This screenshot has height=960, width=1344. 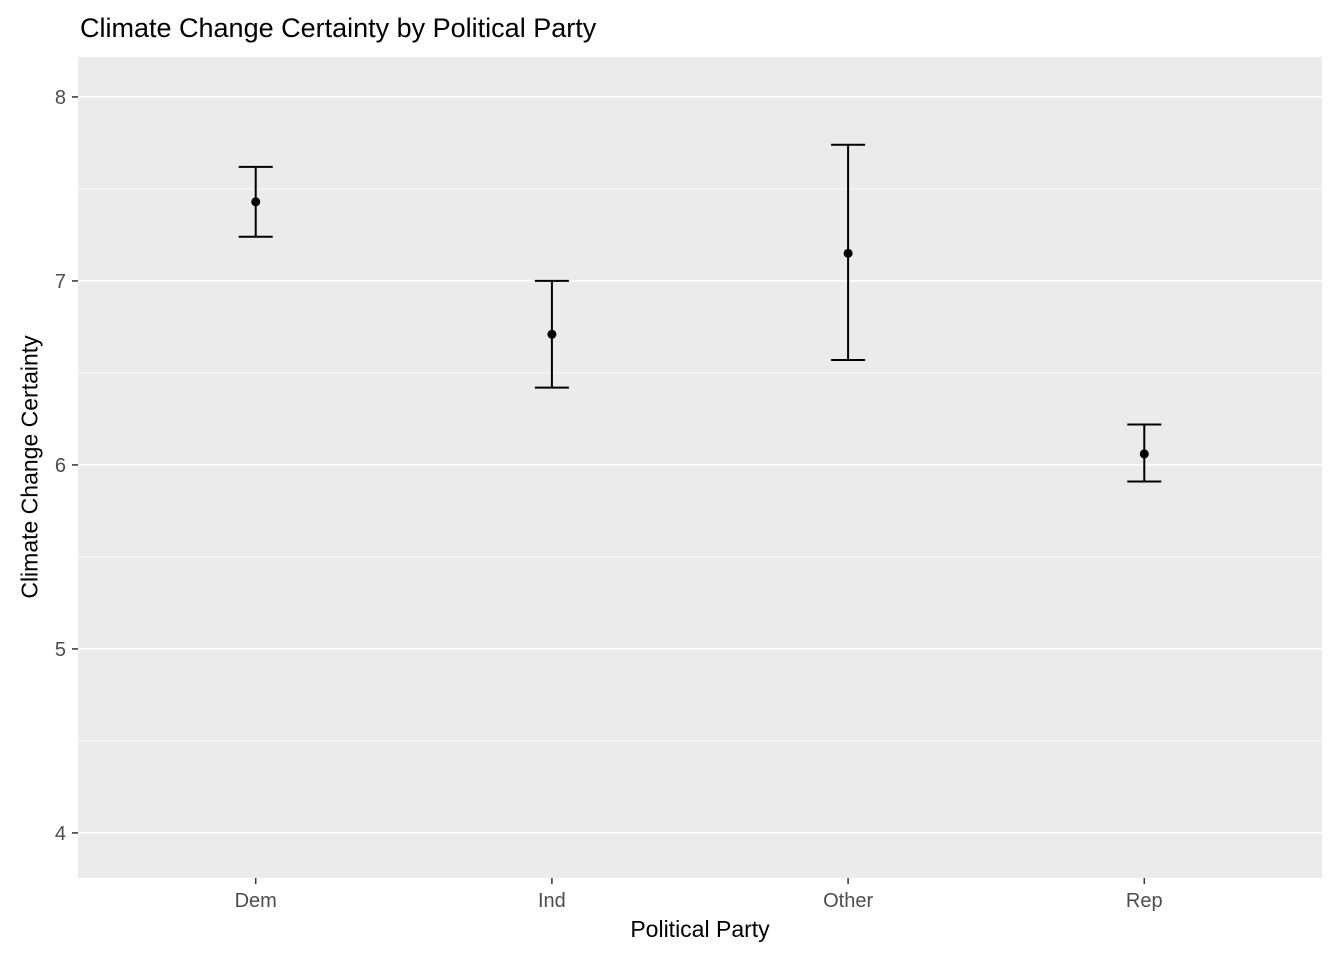 What do you see at coordinates (60, 834) in the screenshot?
I see `y-tick-label: 4` at bounding box center [60, 834].